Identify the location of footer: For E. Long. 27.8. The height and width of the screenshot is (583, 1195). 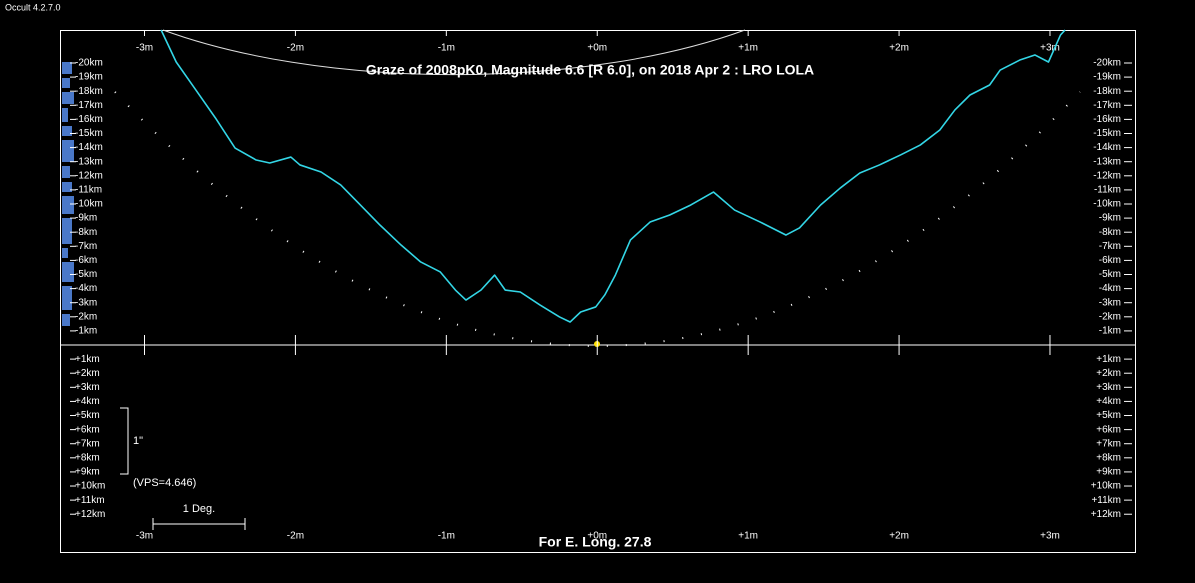
(595, 542).